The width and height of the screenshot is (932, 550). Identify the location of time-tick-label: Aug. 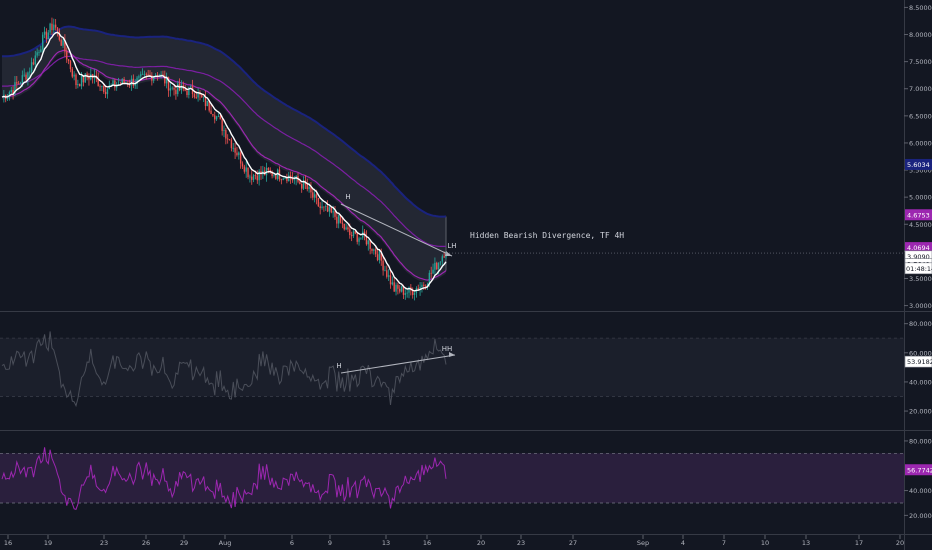
(225, 543).